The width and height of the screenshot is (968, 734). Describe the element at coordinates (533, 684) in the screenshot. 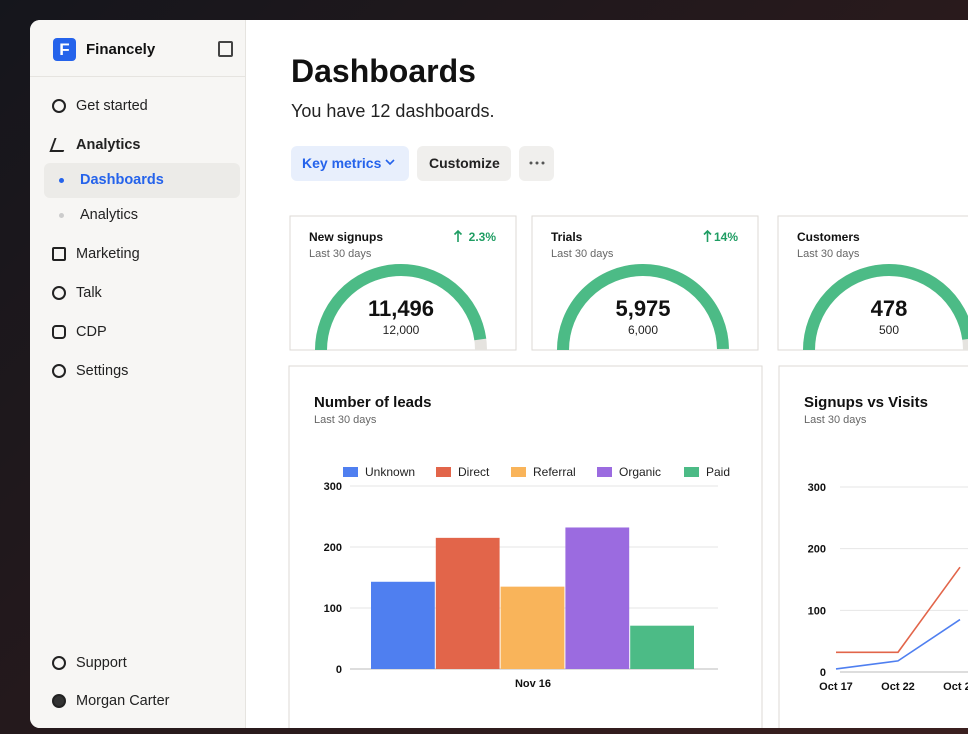

I see `x-tick-label: Nov 16` at that location.